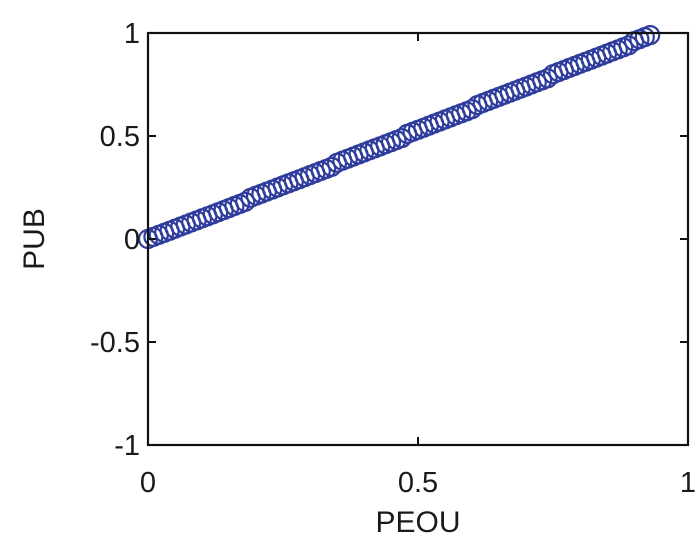 The image size is (699, 548). Describe the element at coordinates (132, 240) in the screenshot. I see `y-tick-label: 0` at that location.